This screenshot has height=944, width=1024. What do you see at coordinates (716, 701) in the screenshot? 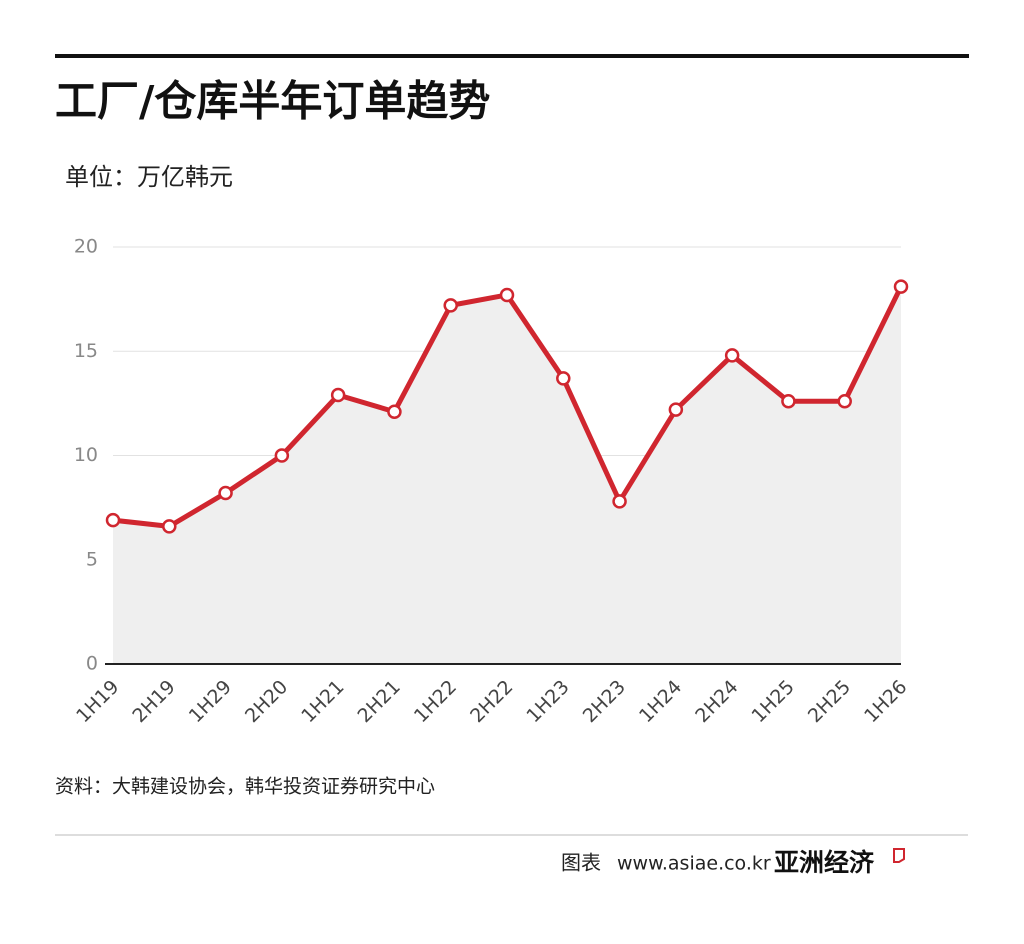
I see `x-tick-label: 2H24` at bounding box center [716, 701].